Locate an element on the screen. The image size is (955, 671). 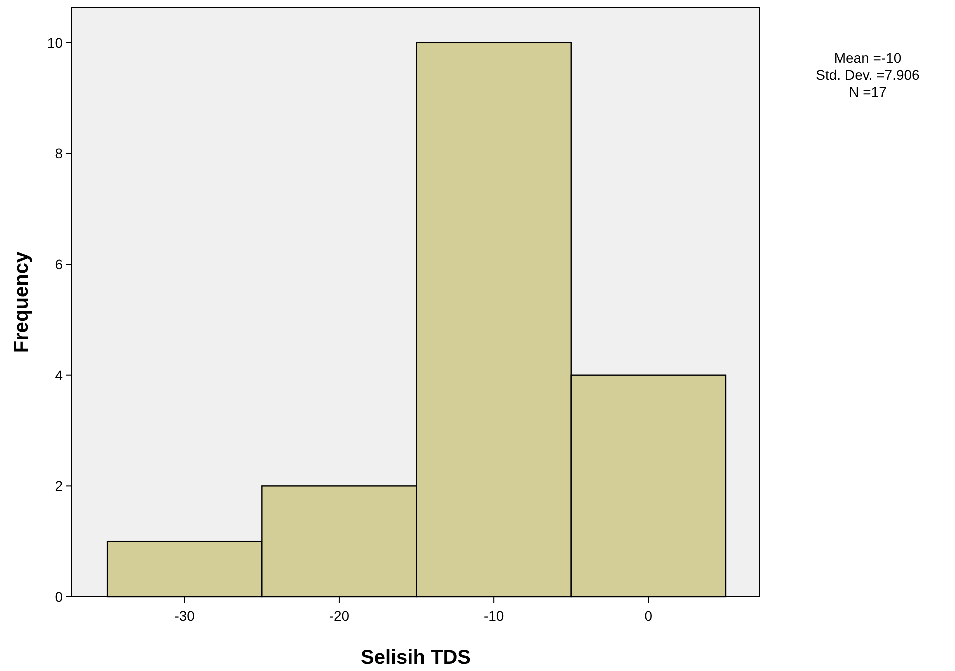
x-tick-label: -20 is located at coordinates (339, 616).